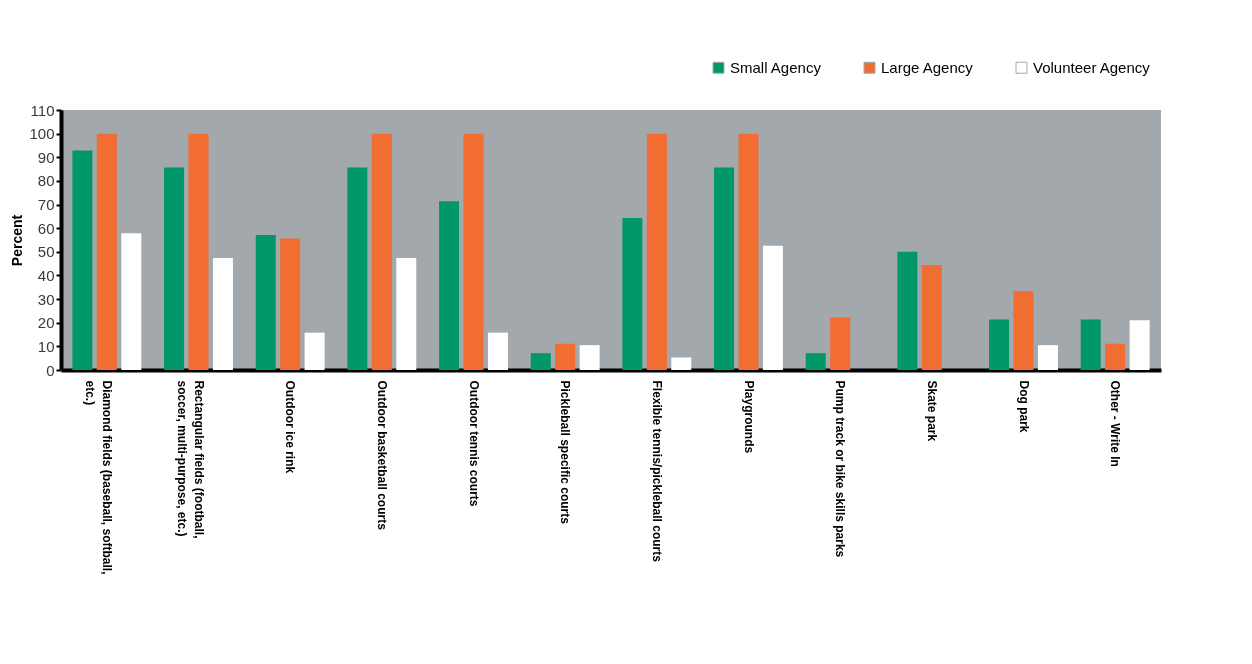  What do you see at coordinates (1023, 406) in the screenshot?
I see `x-tick-label: Dog park` at bounding box center [1023, 406].